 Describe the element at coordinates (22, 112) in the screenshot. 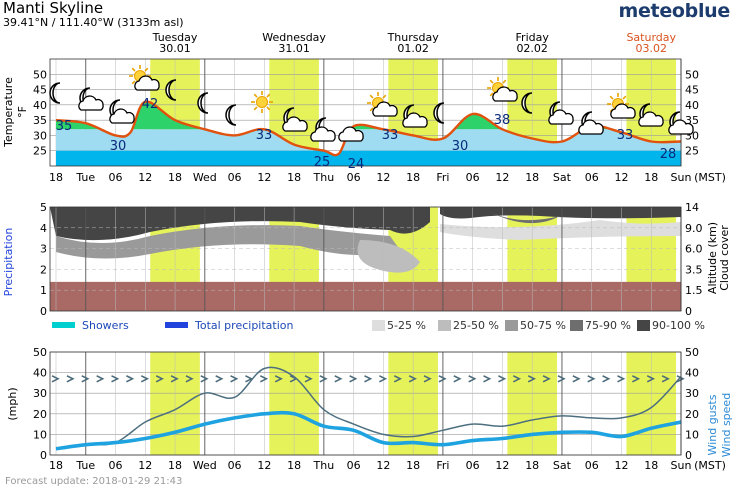

I see `y-axis-unit: °F` at that location.